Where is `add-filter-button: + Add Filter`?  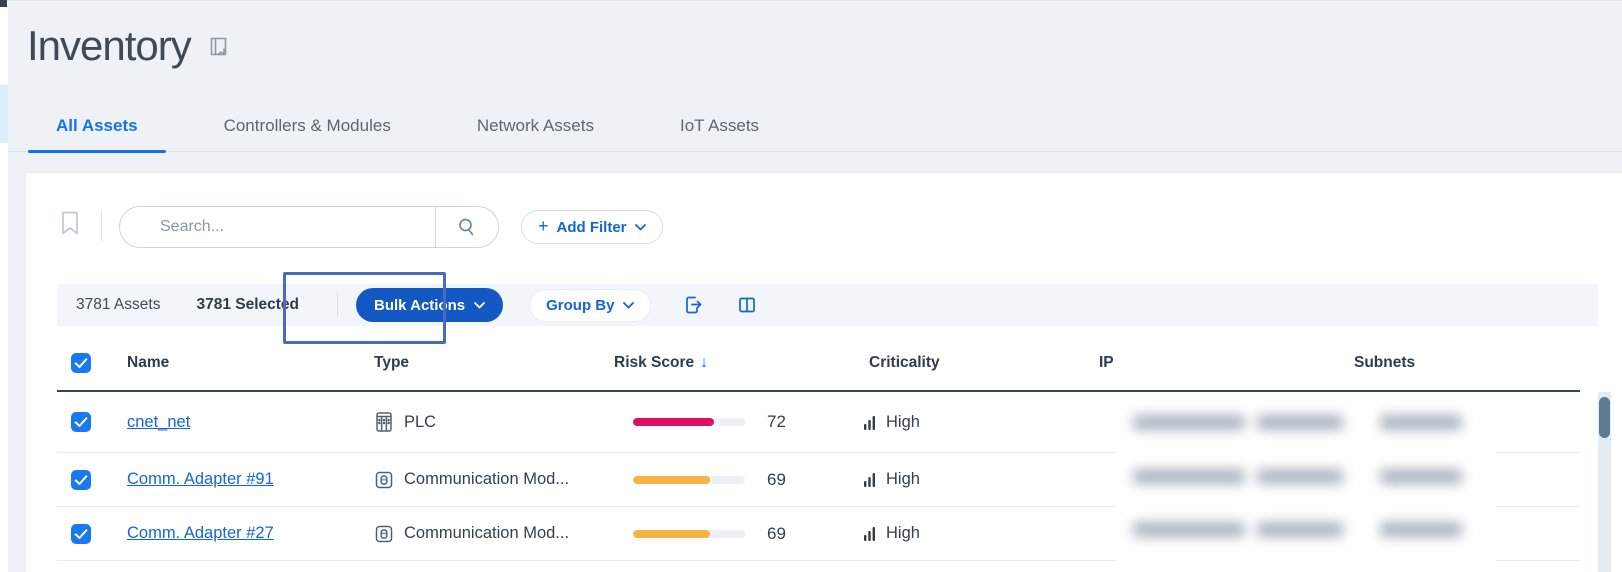
add-filter-button: + Add Filter is located at coordinates (592, 227).